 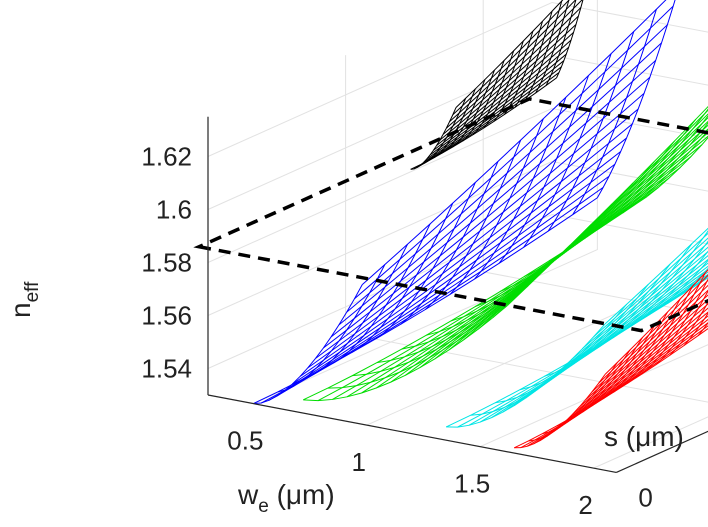 What do you see at coordinates (412, 434) in the screenshot?
I see `x-axis-line` at bounding box center [412, 434].